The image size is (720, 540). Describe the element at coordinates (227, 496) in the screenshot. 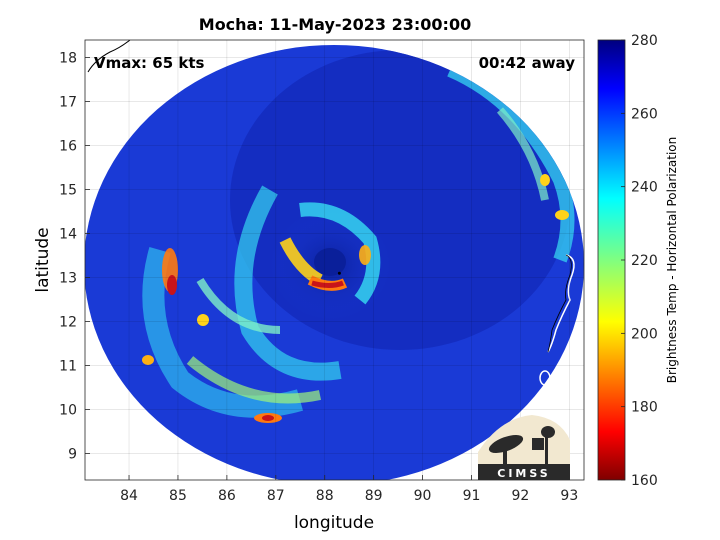

I see `x-tick-label: 86` at that location.